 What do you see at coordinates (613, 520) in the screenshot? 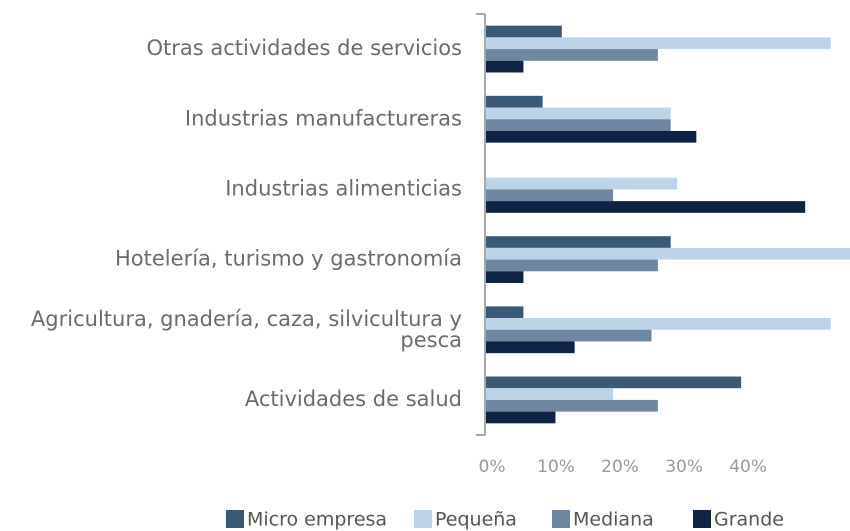
I see `legend-label: Mediana` at bounding box center [613, 520].